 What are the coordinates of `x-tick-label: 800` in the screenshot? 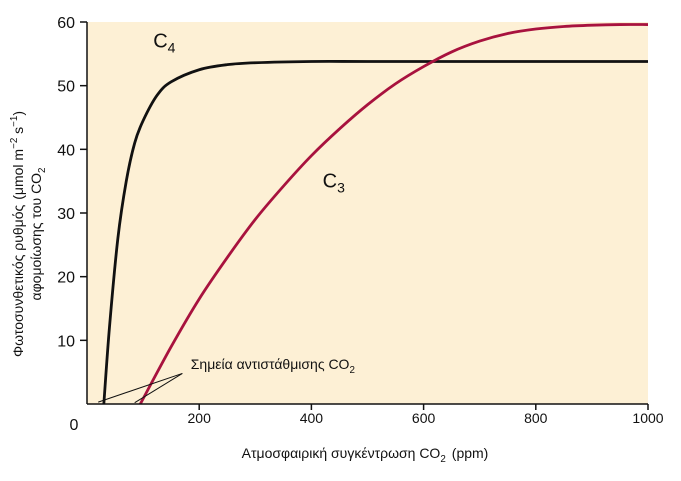 It's located at (536, 418).